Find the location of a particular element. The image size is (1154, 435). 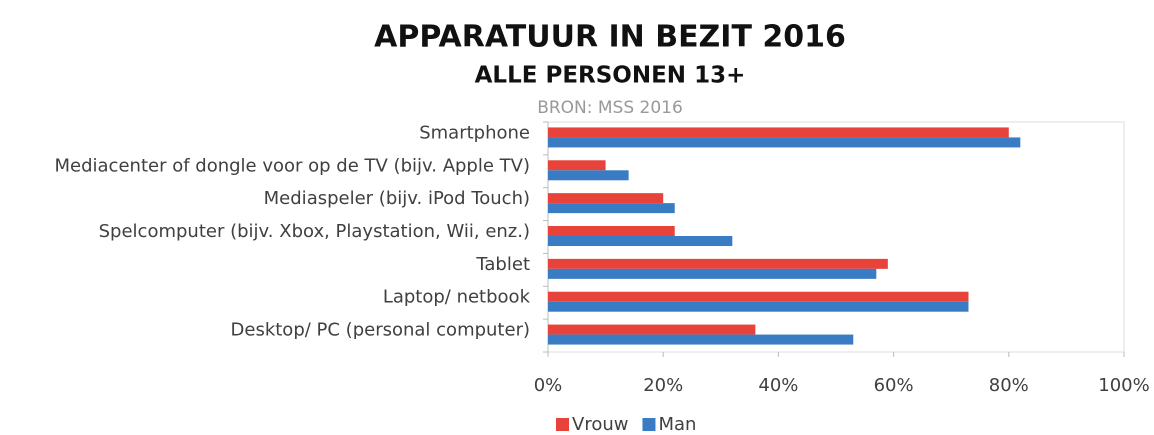

legend-label: Vrouw is located at coordinates (600, 424).